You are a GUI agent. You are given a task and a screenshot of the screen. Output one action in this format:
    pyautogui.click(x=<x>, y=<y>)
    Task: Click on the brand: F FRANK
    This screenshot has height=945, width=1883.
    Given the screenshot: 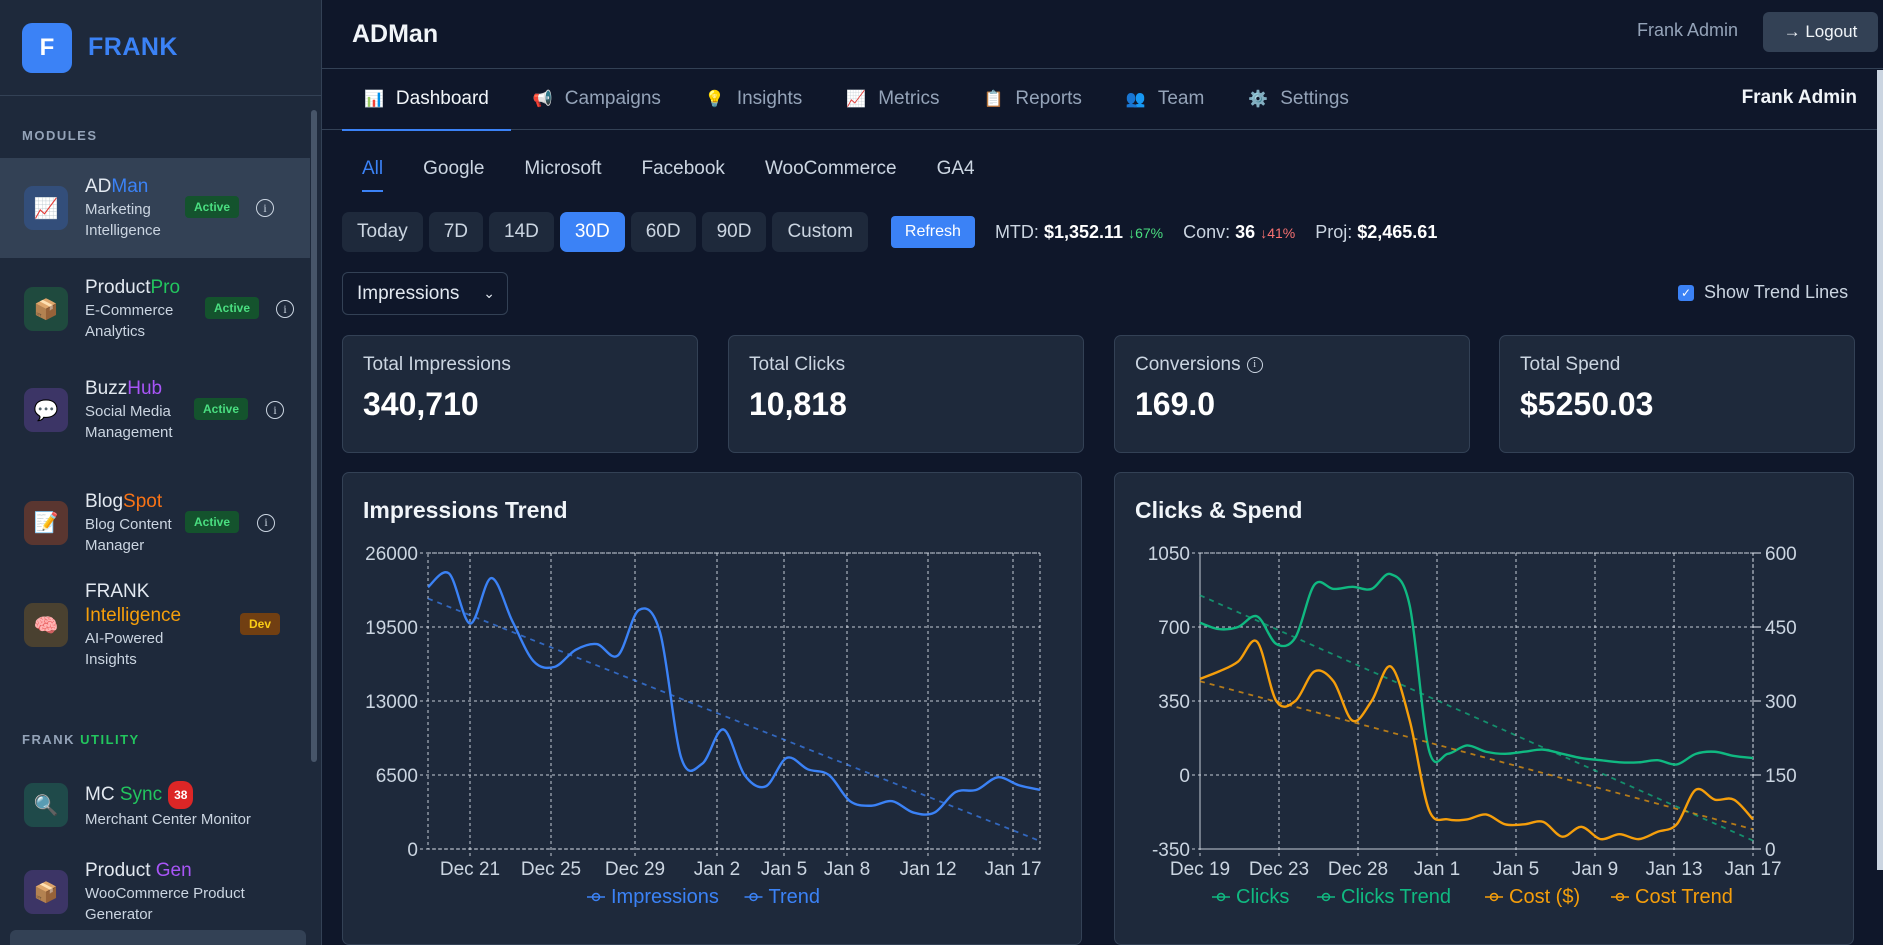 What is the action you would take?
    pyautogui.click(x=160, y=48)
    